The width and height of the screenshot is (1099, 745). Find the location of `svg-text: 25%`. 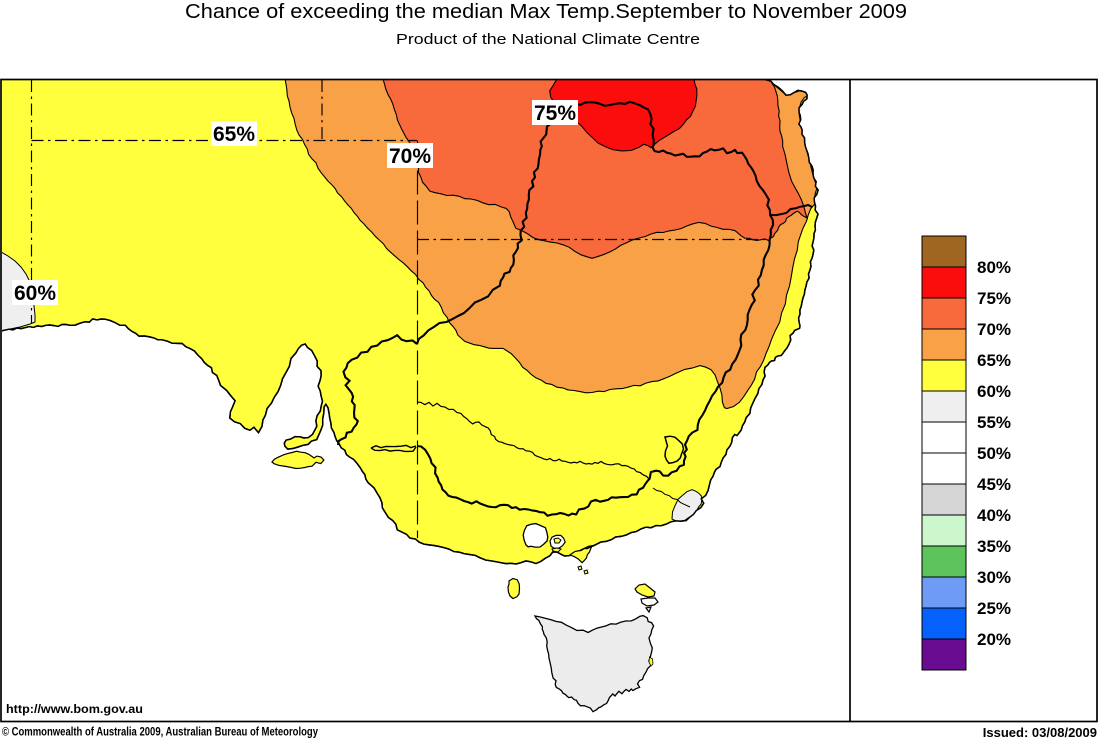

svg-text: 25% is located at coordinates (994, 608).